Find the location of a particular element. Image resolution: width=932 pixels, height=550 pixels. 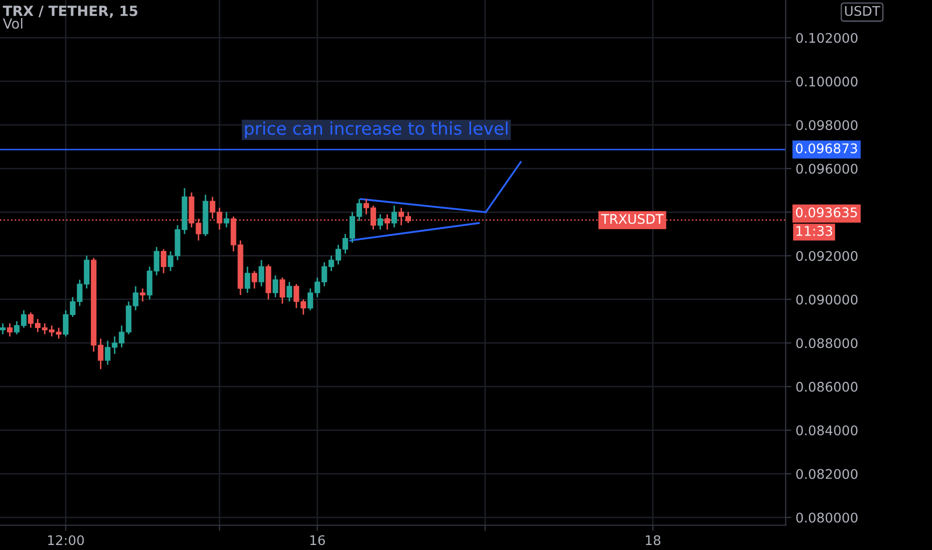

y-tick-label: 0.102000 is located at coordinates (827, 37).